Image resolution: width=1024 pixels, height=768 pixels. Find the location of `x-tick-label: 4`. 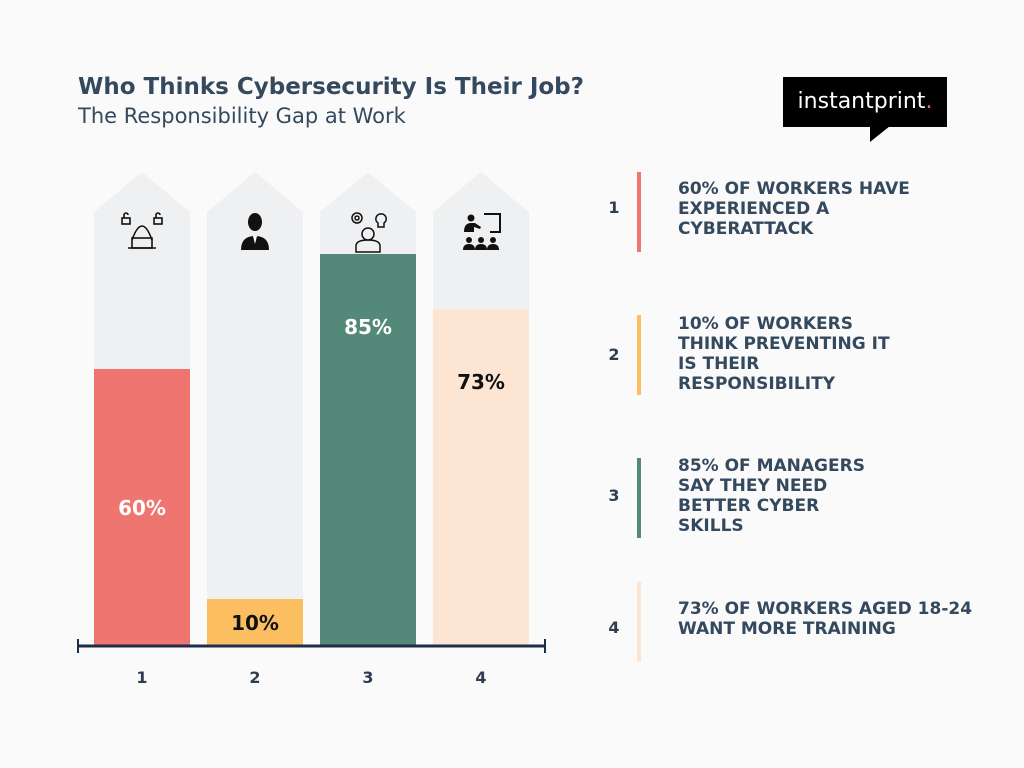

x-tick-label: 4 is located at coordinates (481, 677).